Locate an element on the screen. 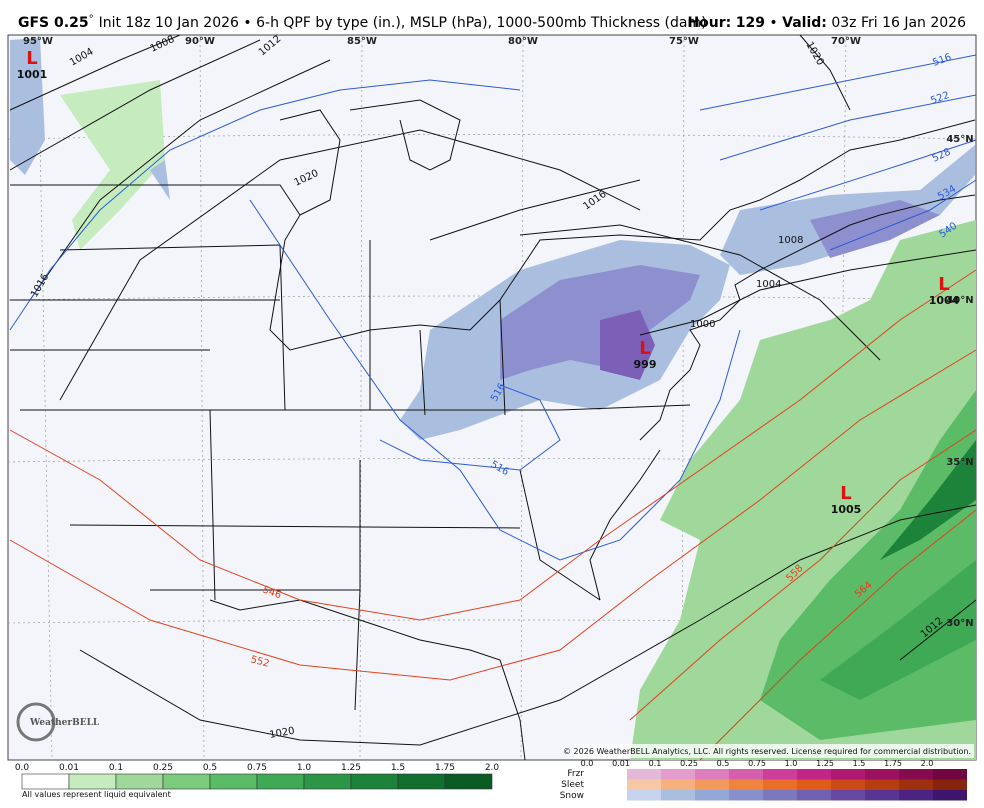 This screenshot has height=808, width=984. legend-note: All values represent liquid equivalent is located at coordinates (96, 794).